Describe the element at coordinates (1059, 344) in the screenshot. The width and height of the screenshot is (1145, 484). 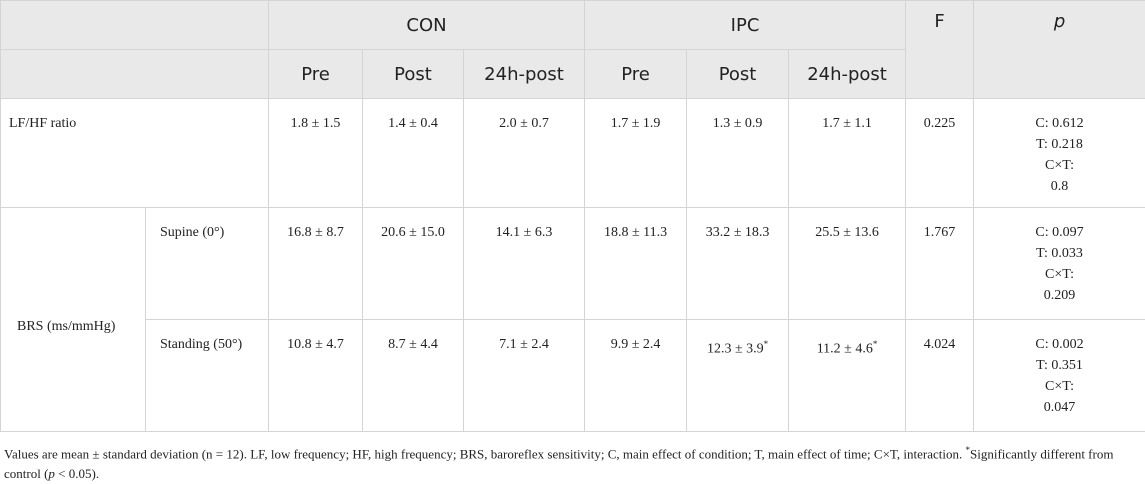
I see `p-line: C: 0.002` at that location.